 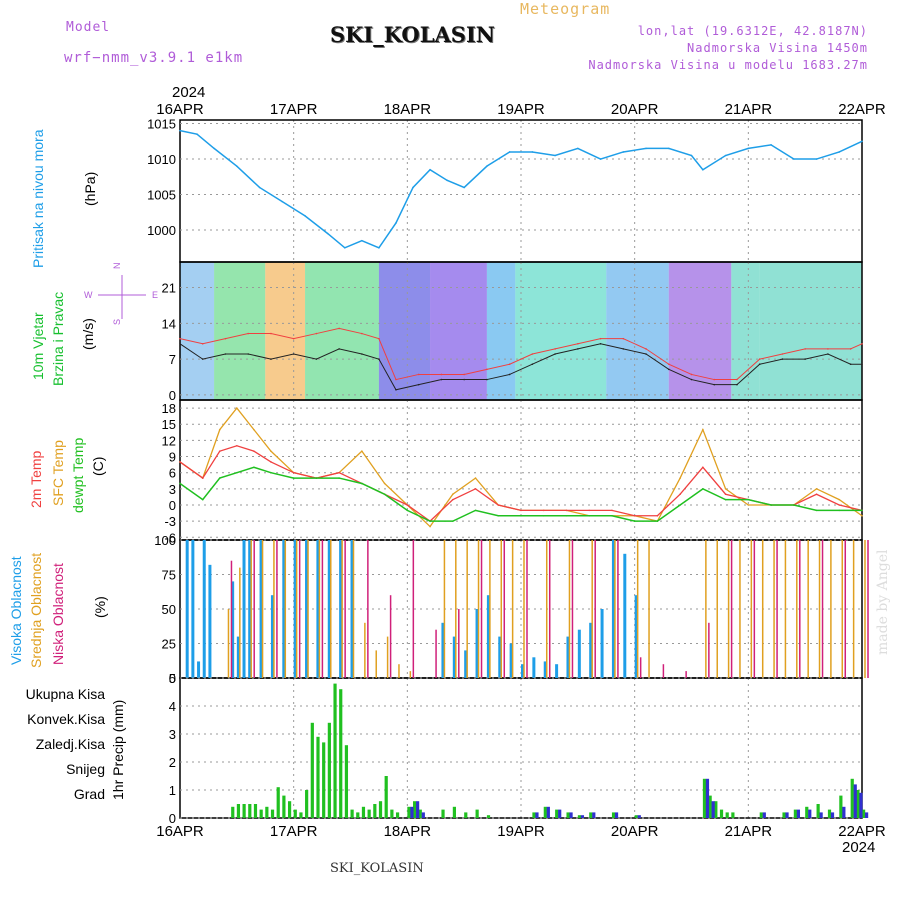 What do you see at coordinates (172, 706) in the screenshot?
I see `ytick-4-4: 4` at bounding box center [172, 706].